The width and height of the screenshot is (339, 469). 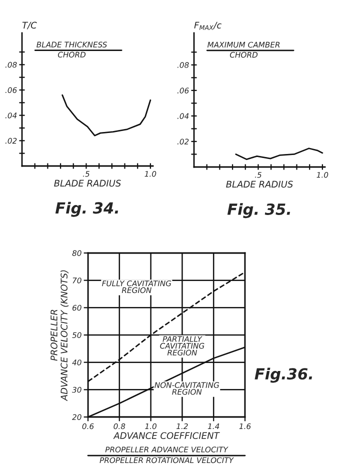 I want to click on text: Fig. 35., so click(x=258, y=210).